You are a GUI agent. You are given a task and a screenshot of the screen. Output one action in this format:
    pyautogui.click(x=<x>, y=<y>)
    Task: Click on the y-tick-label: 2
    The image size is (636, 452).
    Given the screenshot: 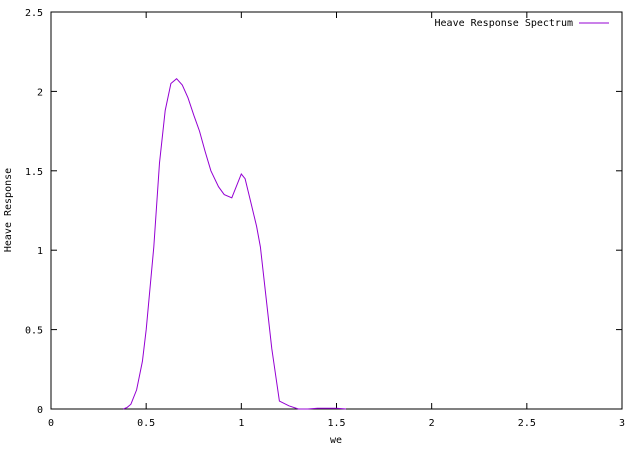 What is the action you would take?
    pyautogui.click(x=40, y=92)
    